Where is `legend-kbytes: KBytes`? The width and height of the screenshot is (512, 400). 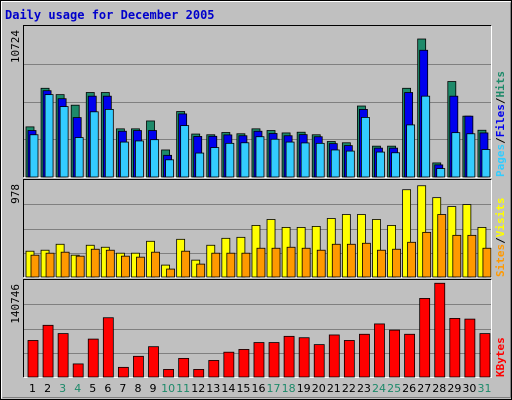
legend-kbytes: KBytes is located at coordinates (500, 357).